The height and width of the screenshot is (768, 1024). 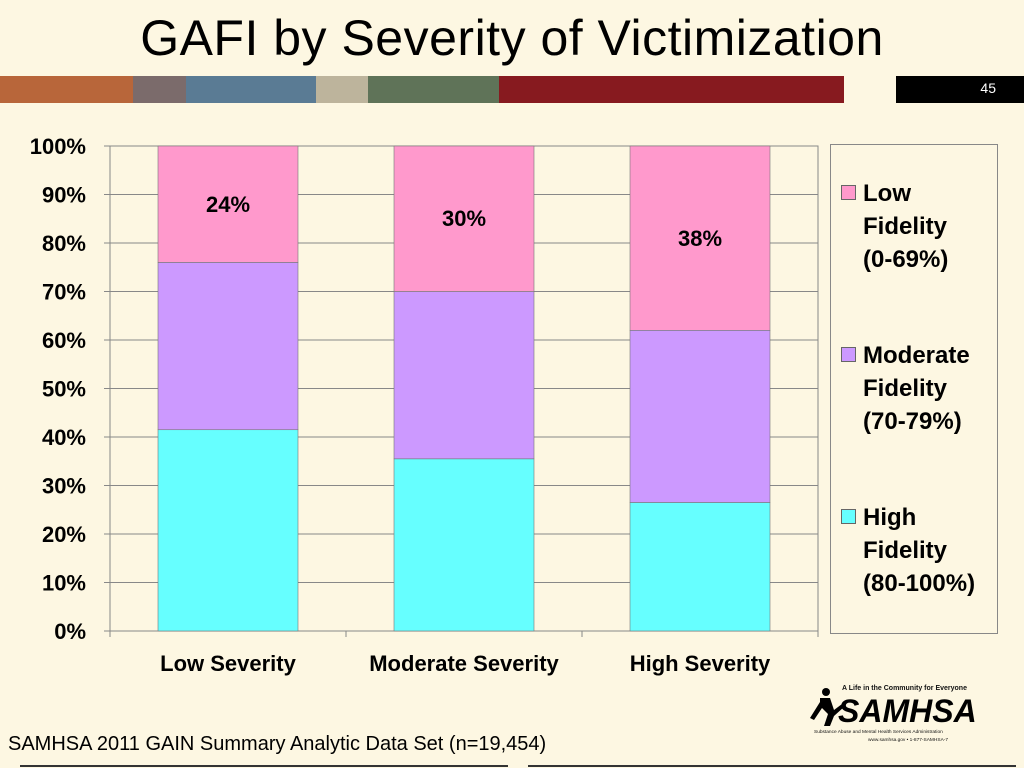 What do you see at coordinates (64, 389) in the screenshot?
I see `y-tick-label: 50%` at bounding box center [64, 389].